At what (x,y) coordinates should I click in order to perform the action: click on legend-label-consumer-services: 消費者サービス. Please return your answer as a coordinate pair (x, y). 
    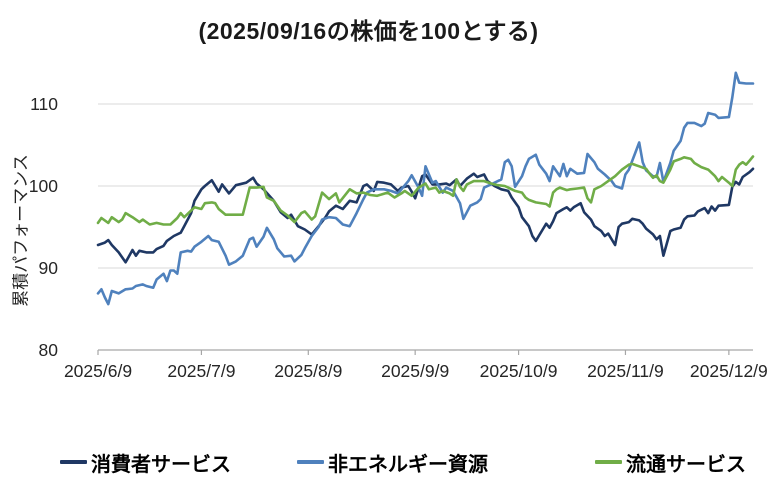
    Looking at the image, I should click on (161, 464).